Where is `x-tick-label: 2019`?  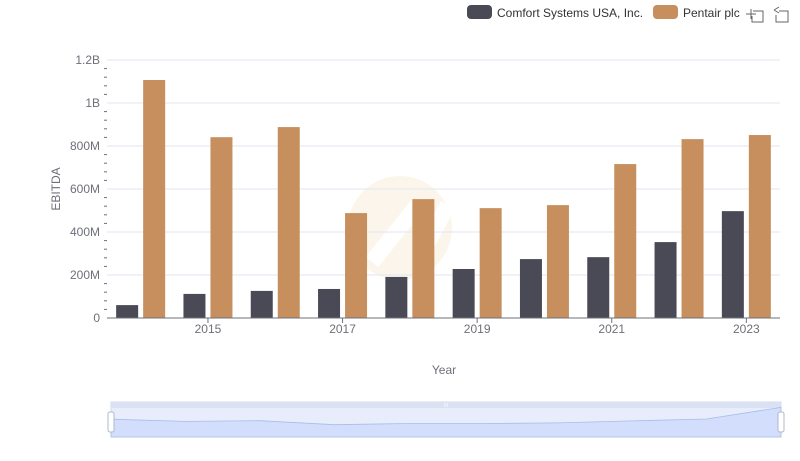 x-tick-label: 2019 is located at coordinates (477, 329).